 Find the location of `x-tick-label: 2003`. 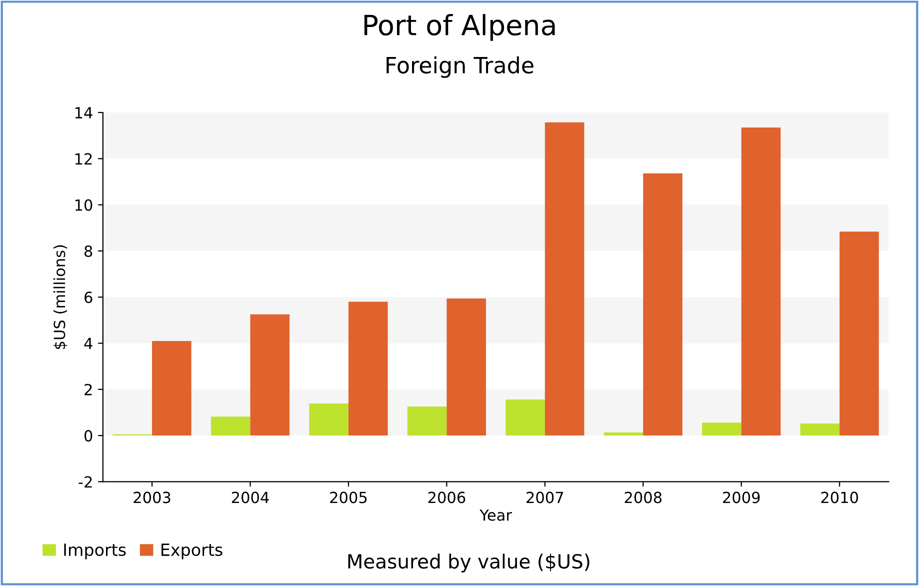

x-tick-label: 2003 is located at coordinates (152, 498).